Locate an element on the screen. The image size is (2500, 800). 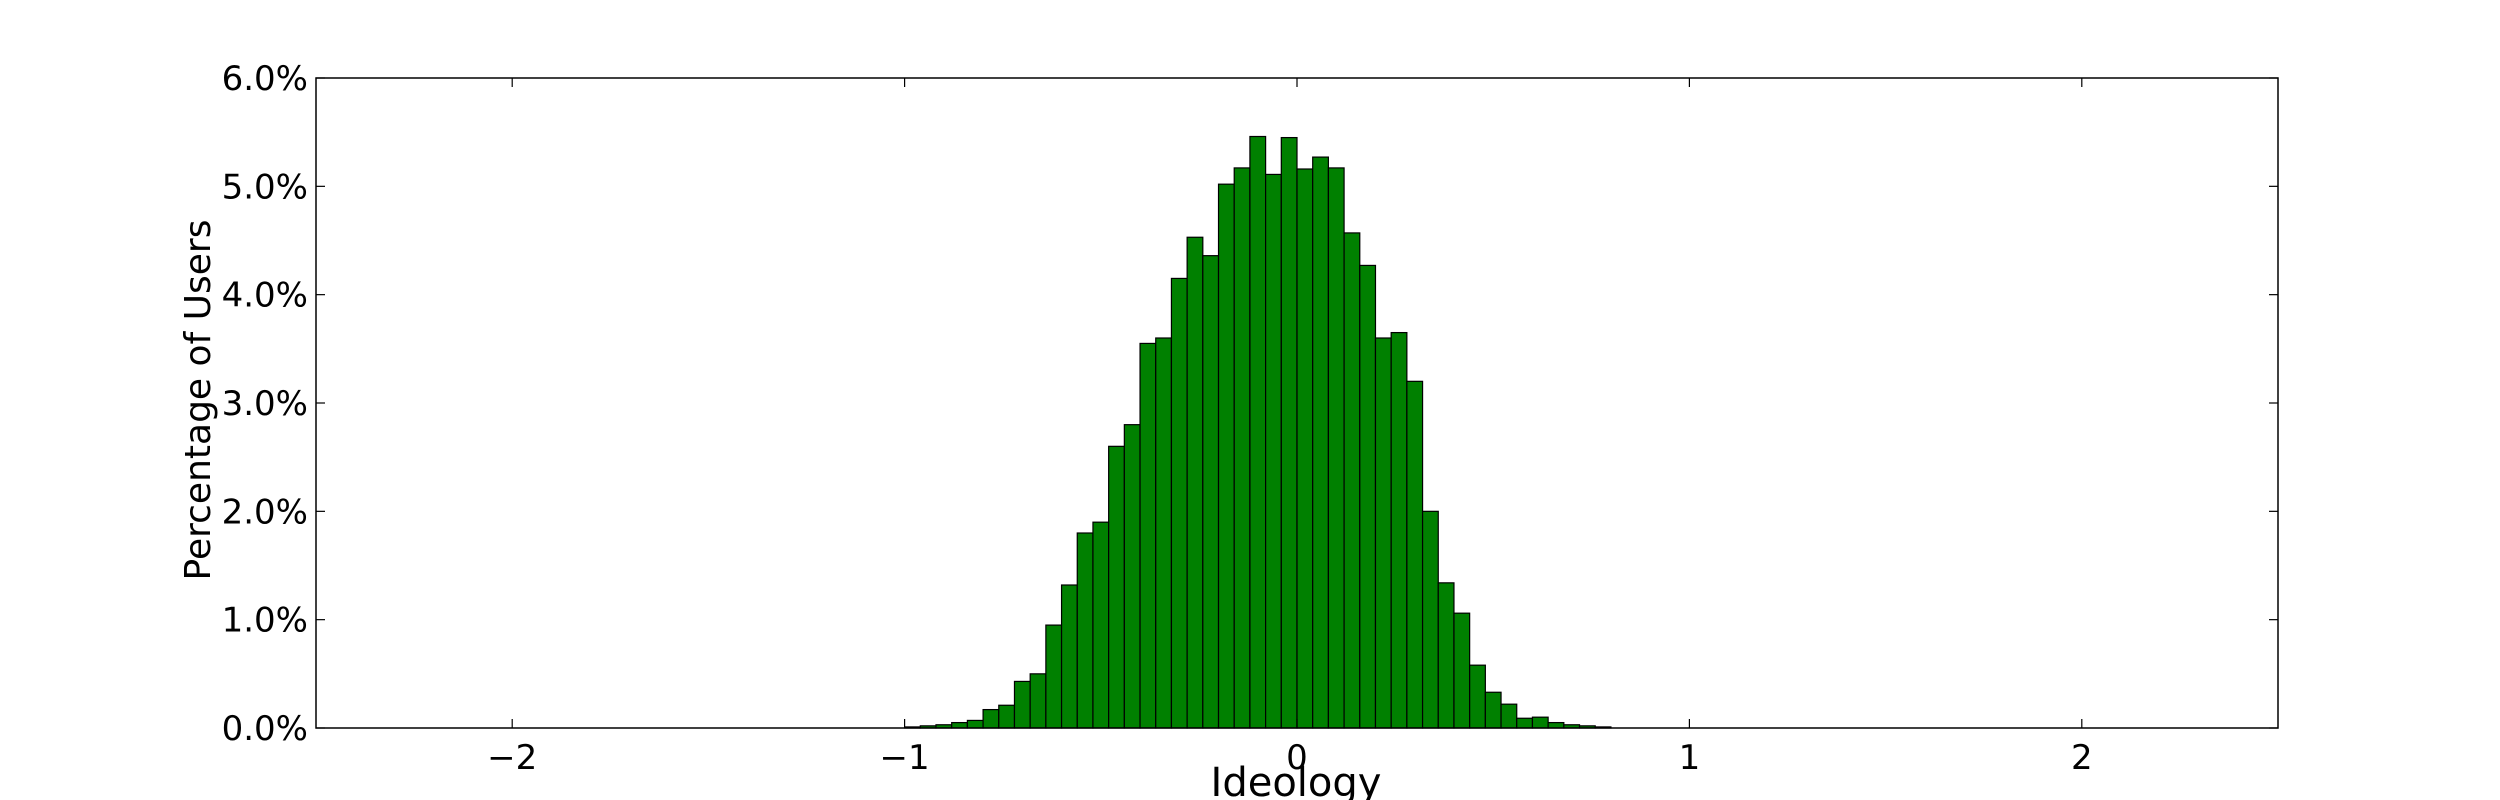
x-tick-labels: −2 −1 0 1 2 is located at coordinates (1289, 758).